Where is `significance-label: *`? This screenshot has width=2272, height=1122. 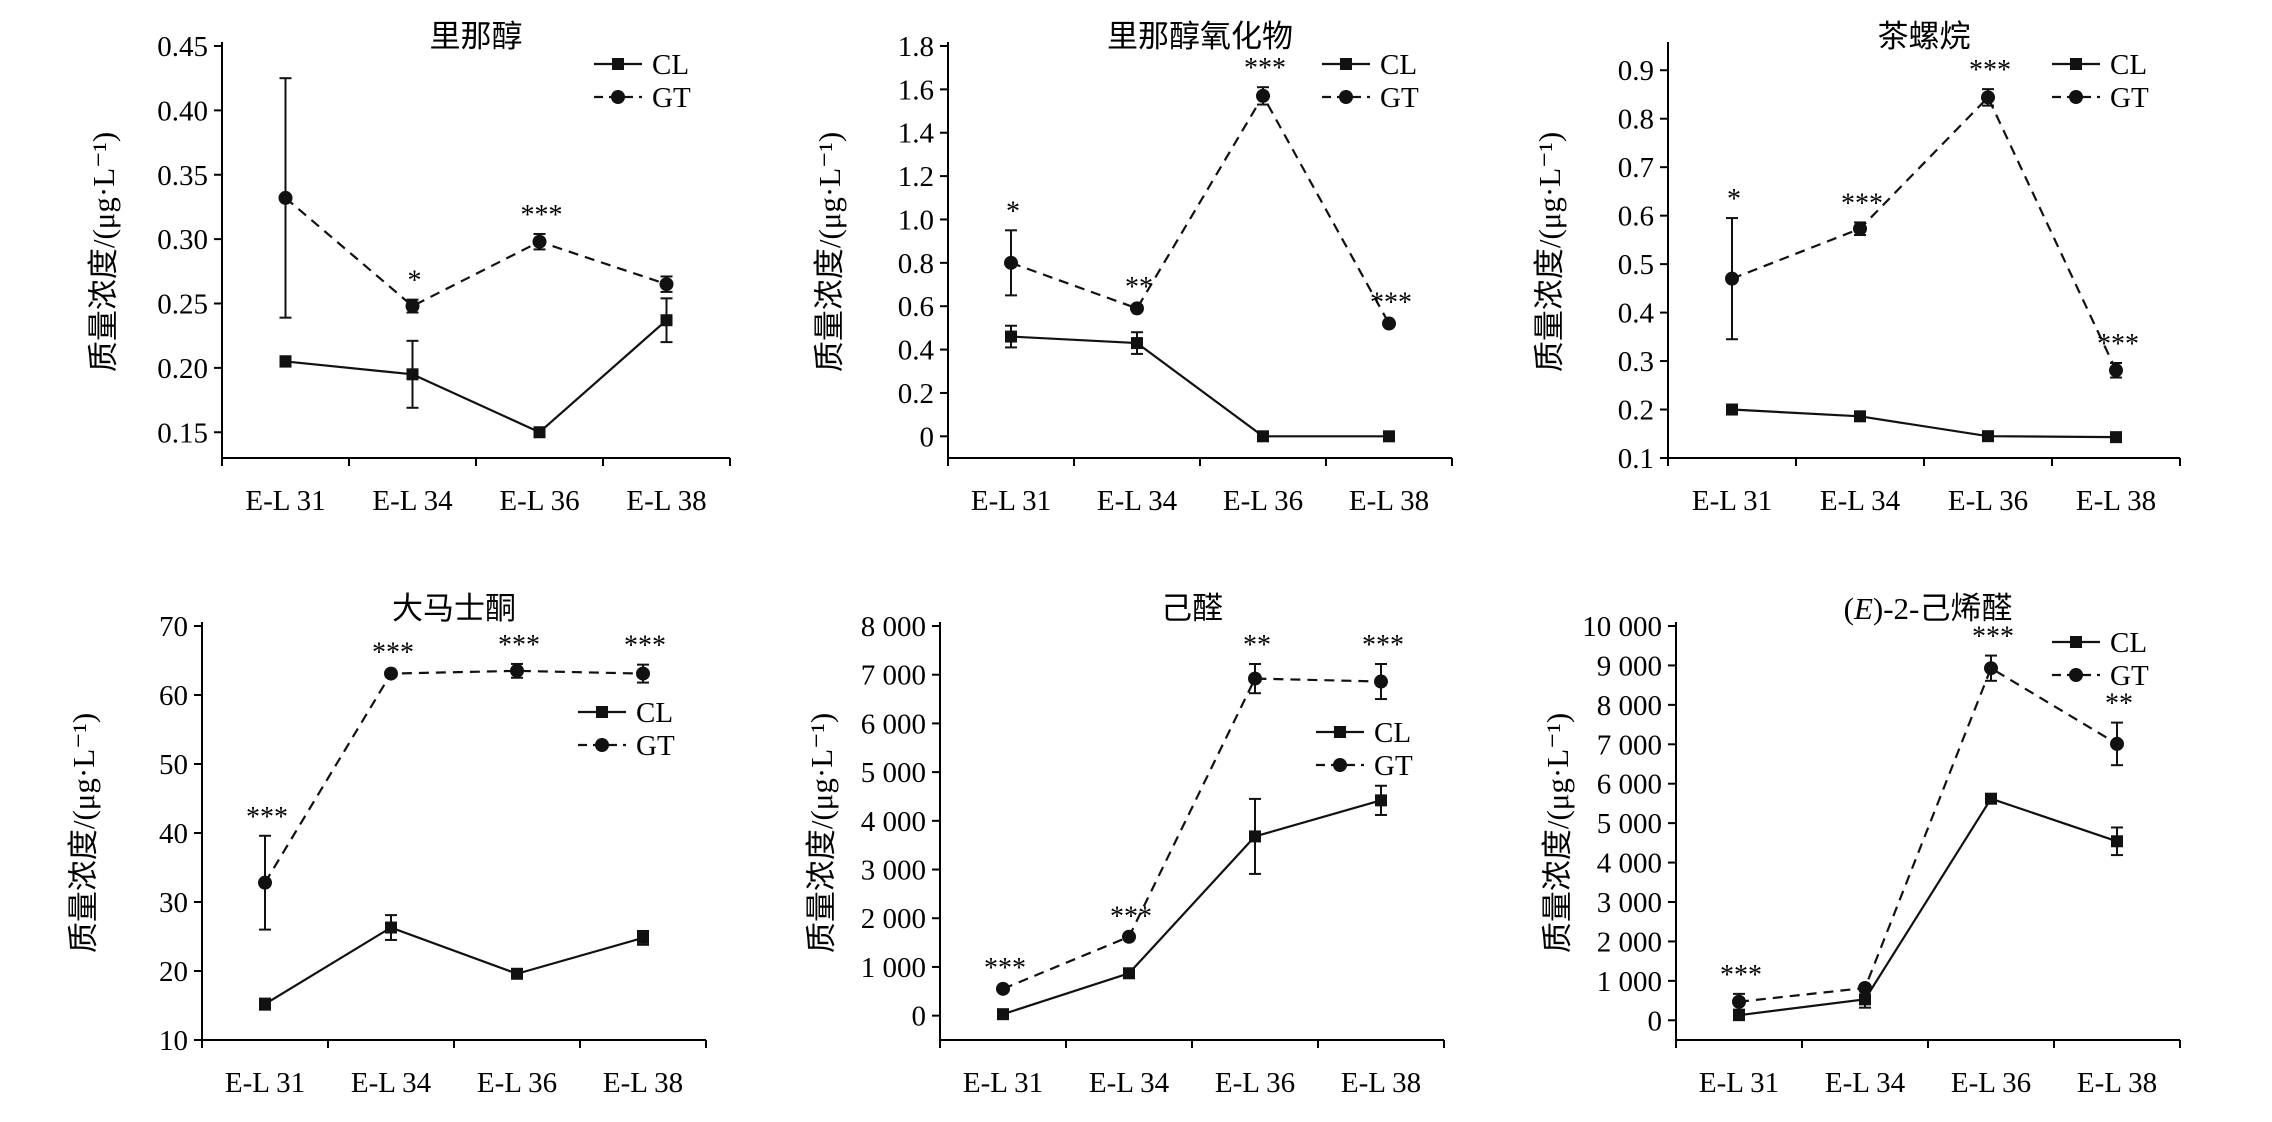
significance-label: * is located at coordinates (1734, 199).